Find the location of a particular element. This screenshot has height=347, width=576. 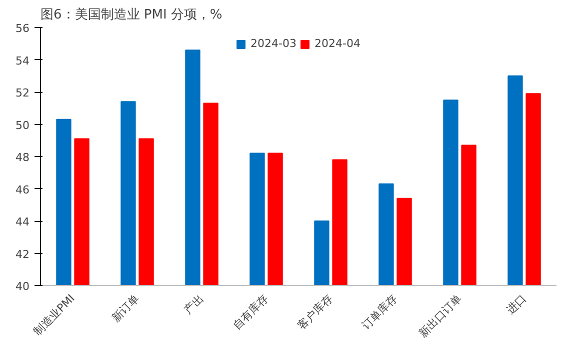

legend-label: 2024-04 is located at coordinates (337, 43).